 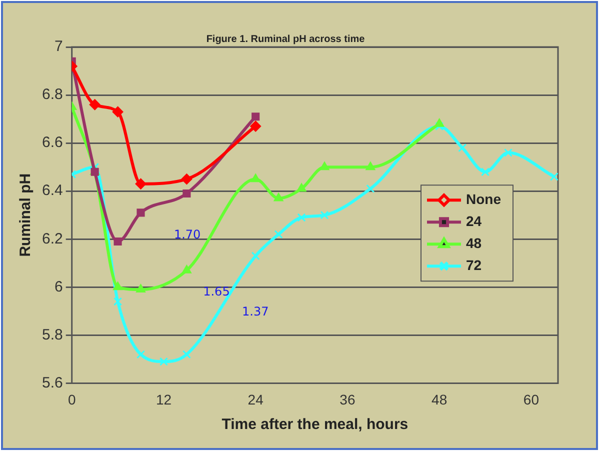 I want to click on y-axis-title: Ruminal pH, so click(x=25, y=215).